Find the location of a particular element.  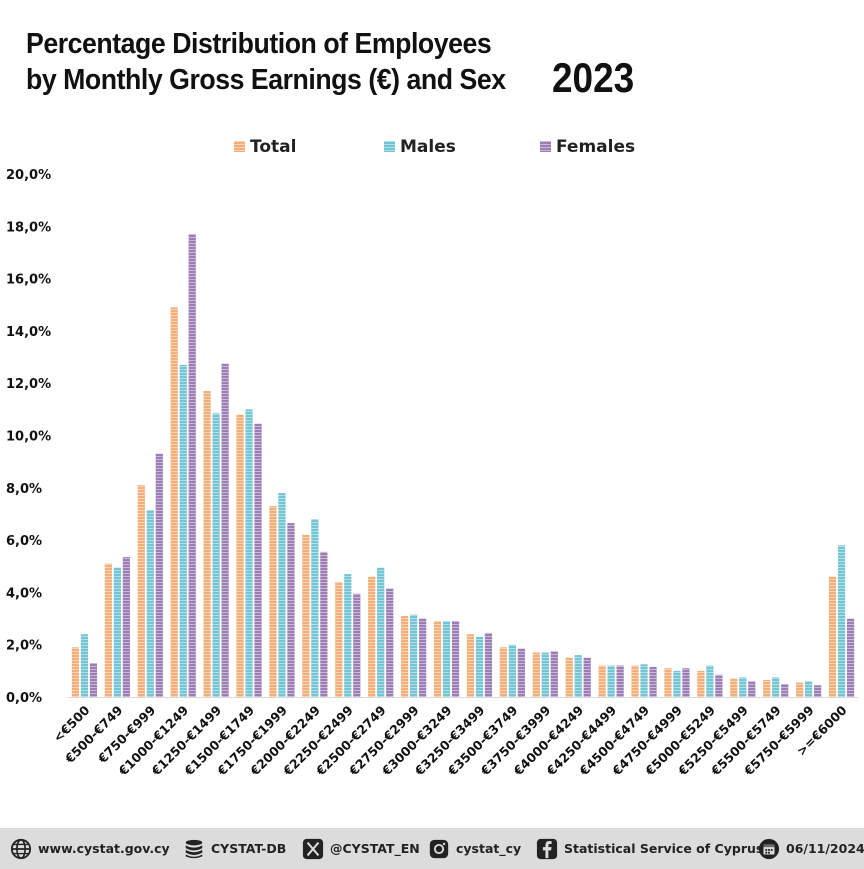

facebook-icon is located at coordinates (547, 848).